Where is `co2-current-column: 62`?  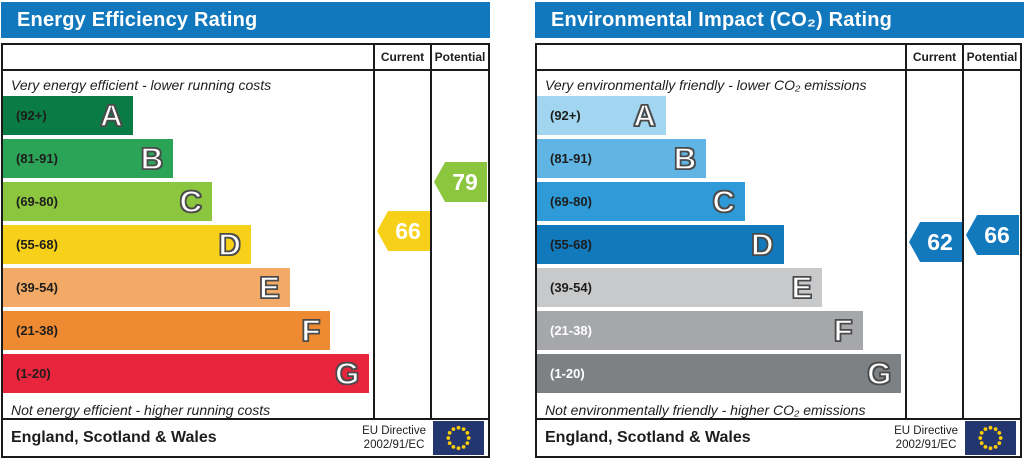 co2-current-column: 62 is located at coordinates (933, 244).